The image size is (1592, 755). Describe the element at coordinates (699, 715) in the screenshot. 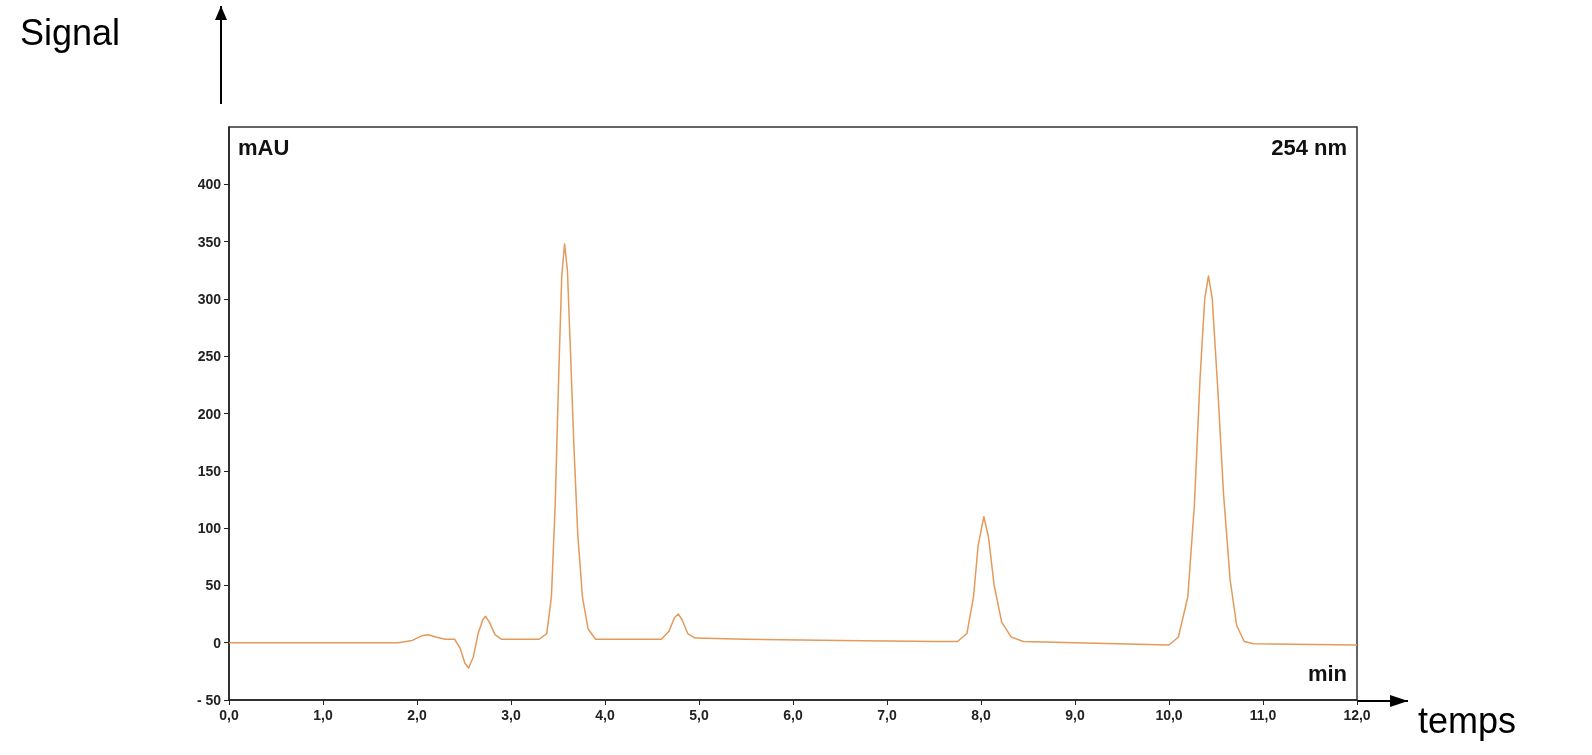

I see `x-tick-label: 5,0` at that location.